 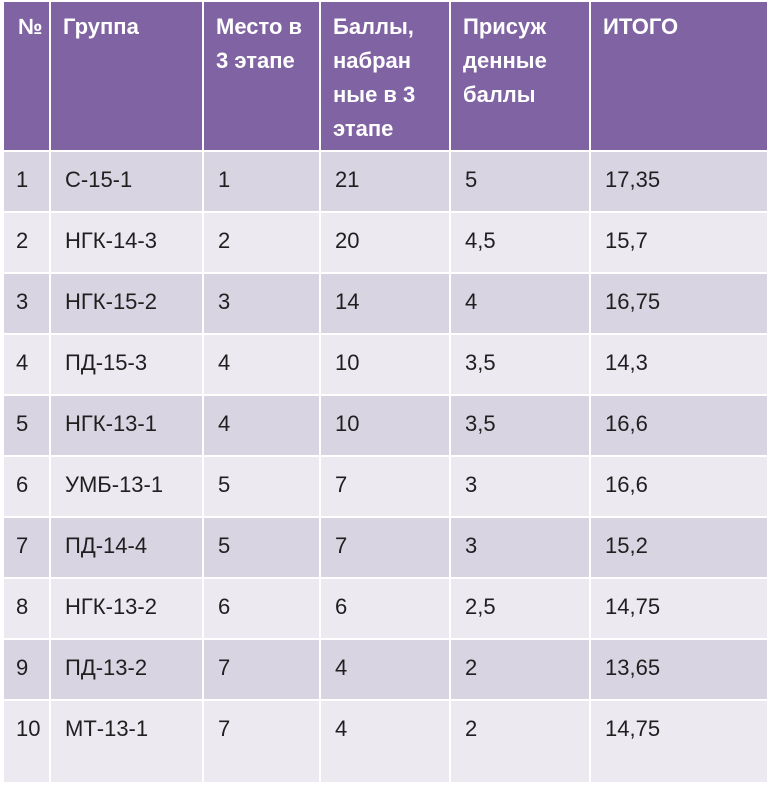 I want to click on cell-awarded: 4, so click(x=520, y=303).